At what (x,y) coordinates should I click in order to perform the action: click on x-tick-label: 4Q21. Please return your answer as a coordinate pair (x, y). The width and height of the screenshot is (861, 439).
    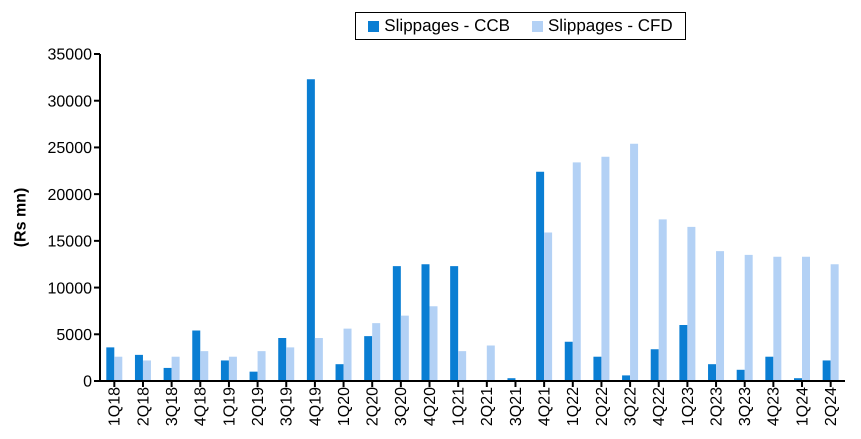
    Looking at the image, I should click on (545, 406).